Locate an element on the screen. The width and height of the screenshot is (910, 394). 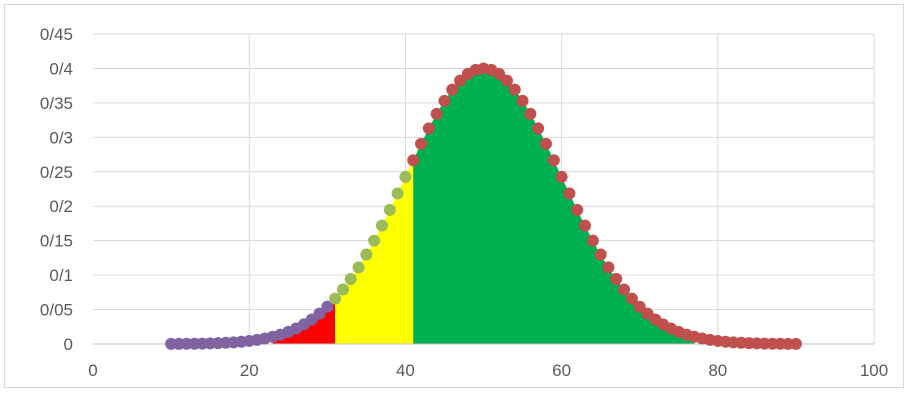
shaded-region is located at coordinates (374, 252).